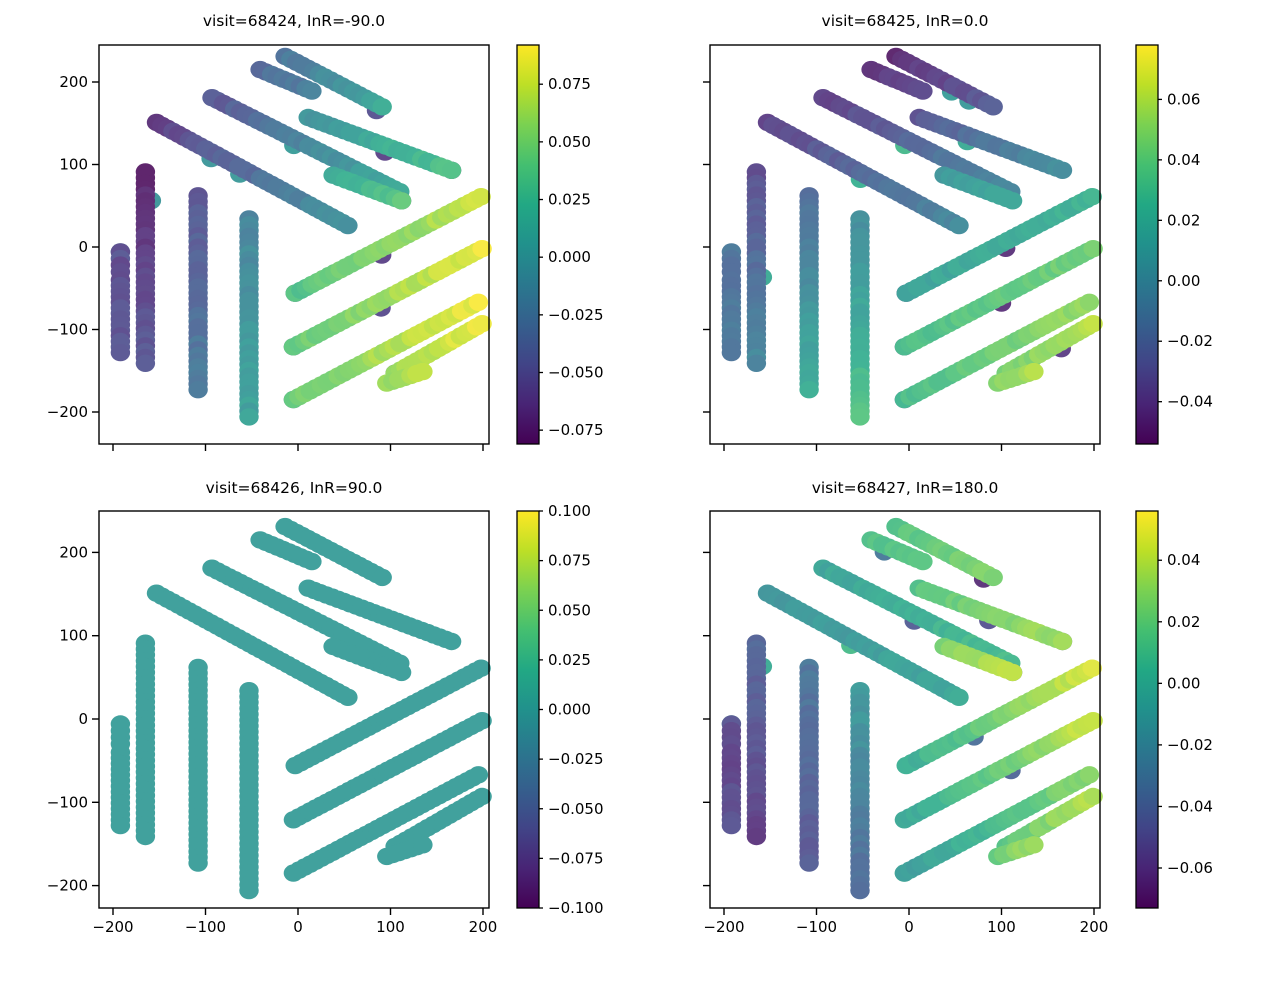  Describe the element at coordinates (569, 610) in the screenshot. I see `colorbar-tick-label: 0.050` at that location.